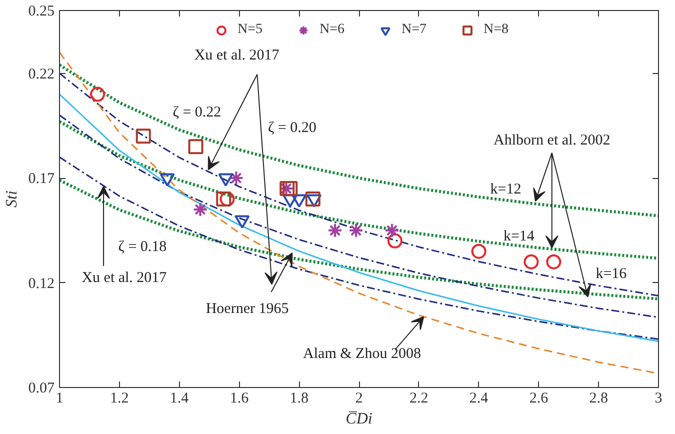 The height and width of the screenshot is (434, 675). What do you see at coordinates (249, 30) in the screenshot?
I see `legend-label: N=5` at bounding box center [249, 30].